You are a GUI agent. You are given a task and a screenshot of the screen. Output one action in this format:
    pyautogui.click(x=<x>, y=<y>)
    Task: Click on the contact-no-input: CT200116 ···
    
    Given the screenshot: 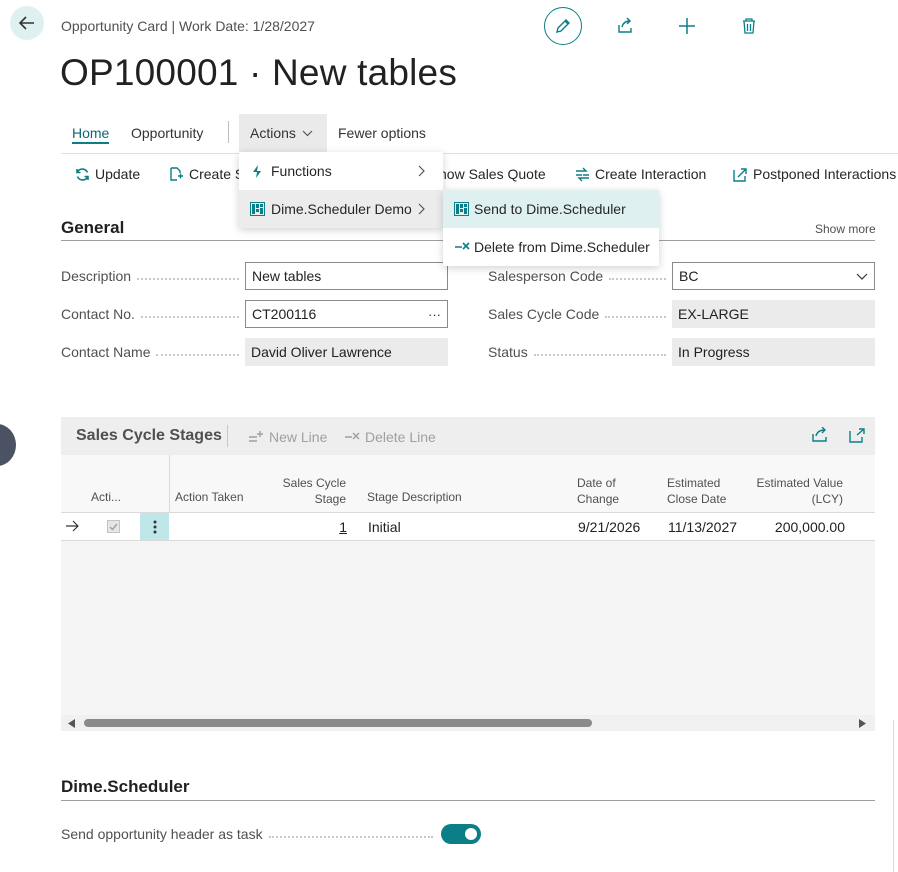 What is the action you would take?
    pyautogui.click(x=346, y=314)
    